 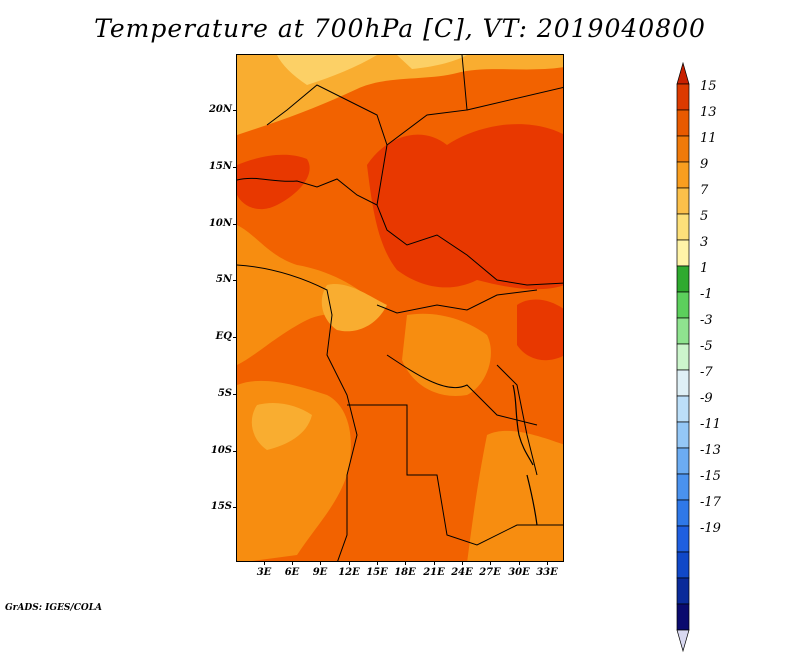 I want to click on colorbar-label: -5, so click(x=706, y=346).